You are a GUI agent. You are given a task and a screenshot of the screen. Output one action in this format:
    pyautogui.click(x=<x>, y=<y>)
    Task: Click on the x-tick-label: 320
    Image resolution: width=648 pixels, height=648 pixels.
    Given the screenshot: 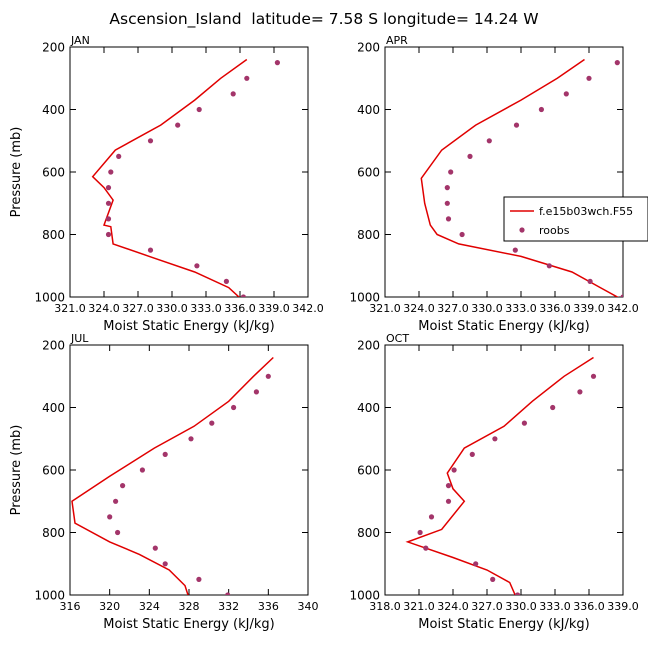 What is the action you would take?
    pyautogui.click(x=109, y=606)
    